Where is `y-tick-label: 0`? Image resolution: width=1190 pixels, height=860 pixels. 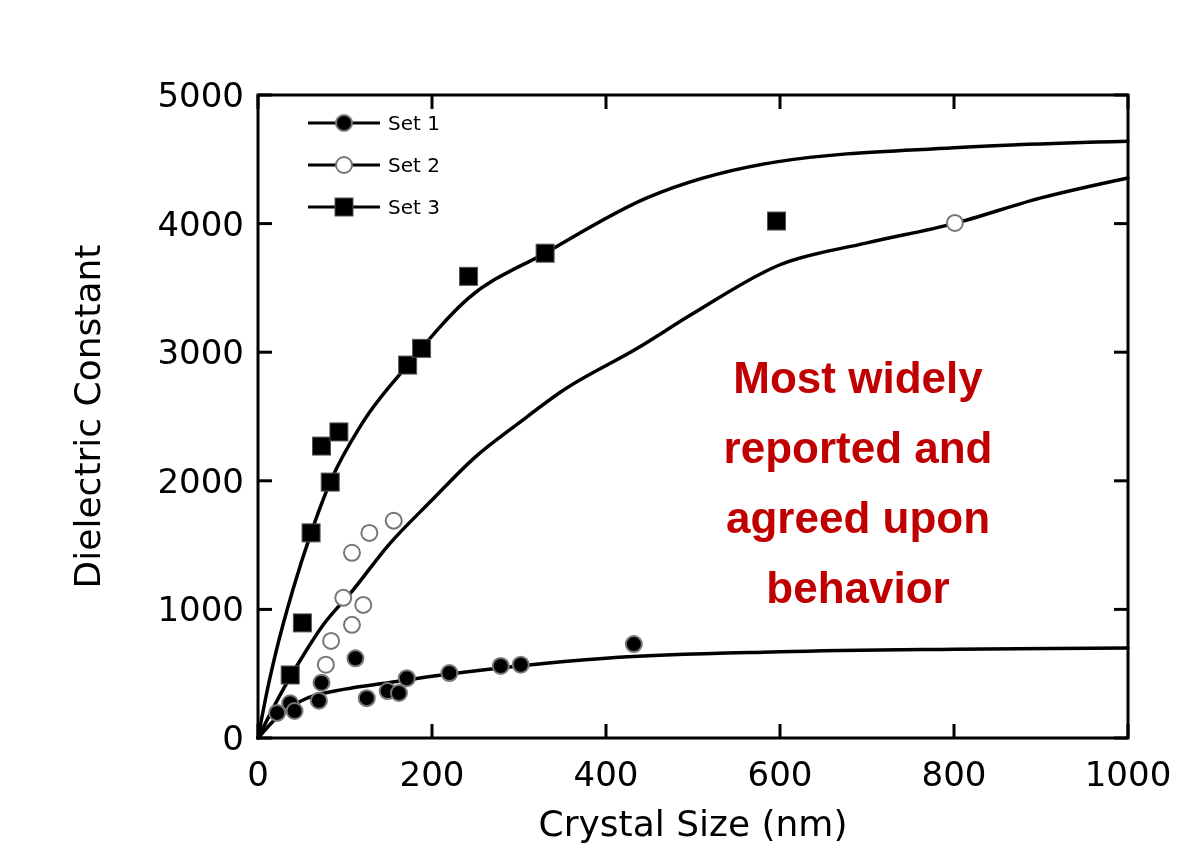 y-tick-label: 0 is located at coordinates (233, 738).